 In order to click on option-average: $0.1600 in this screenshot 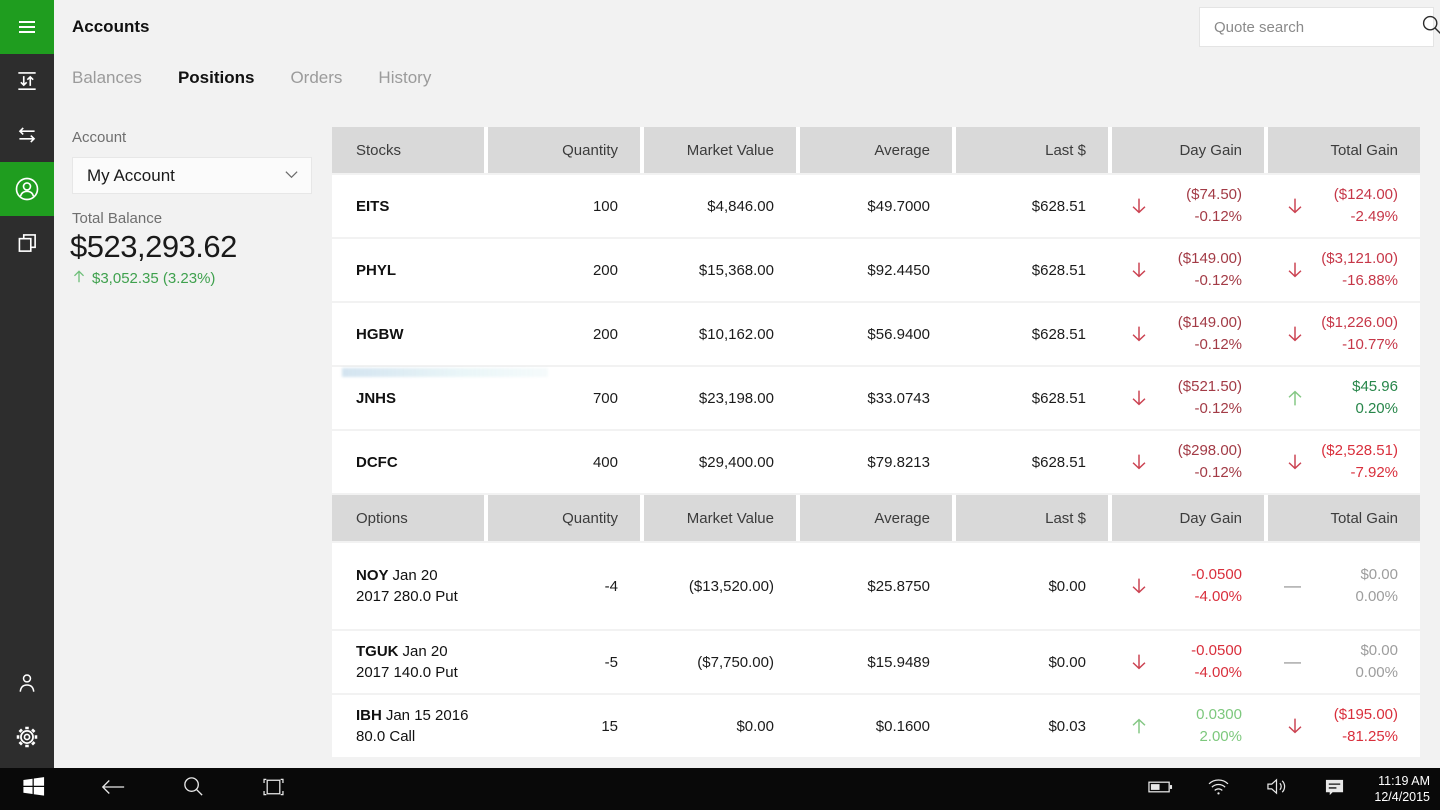, I will do `click(902, 726)`.